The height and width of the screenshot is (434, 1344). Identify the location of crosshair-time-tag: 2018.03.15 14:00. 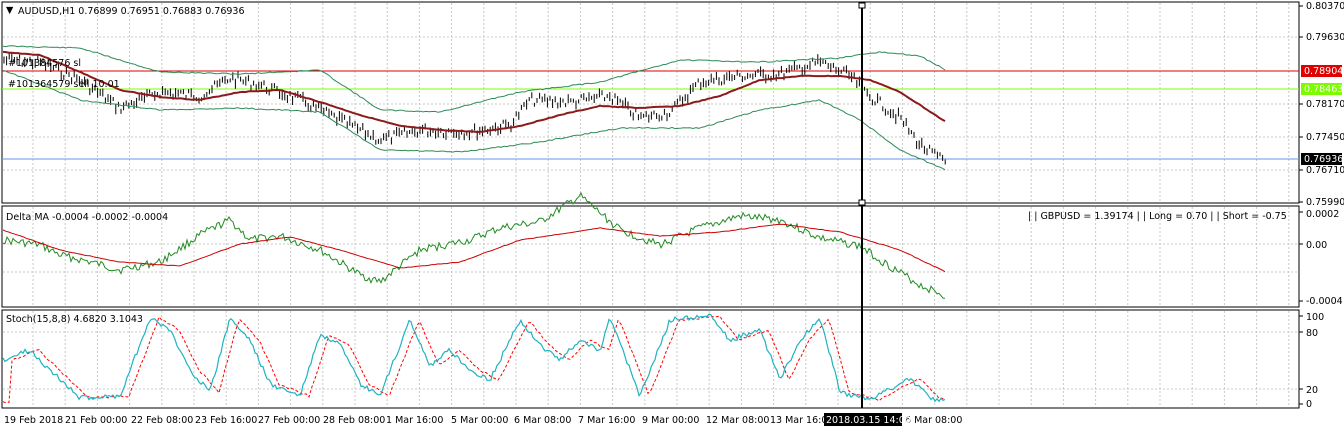
(867, 419).